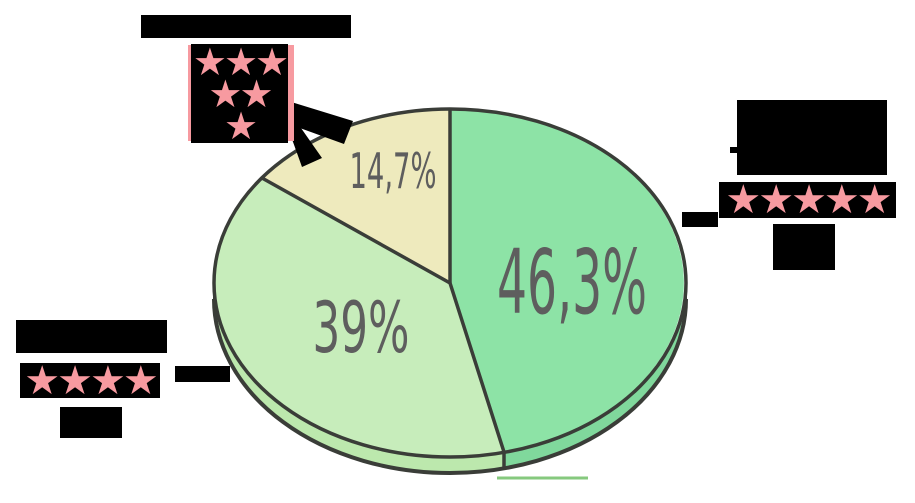 The height and width of the screenshot is (503, 915). I want to click on redacted-title-bar-three-star, so click(246, 26).